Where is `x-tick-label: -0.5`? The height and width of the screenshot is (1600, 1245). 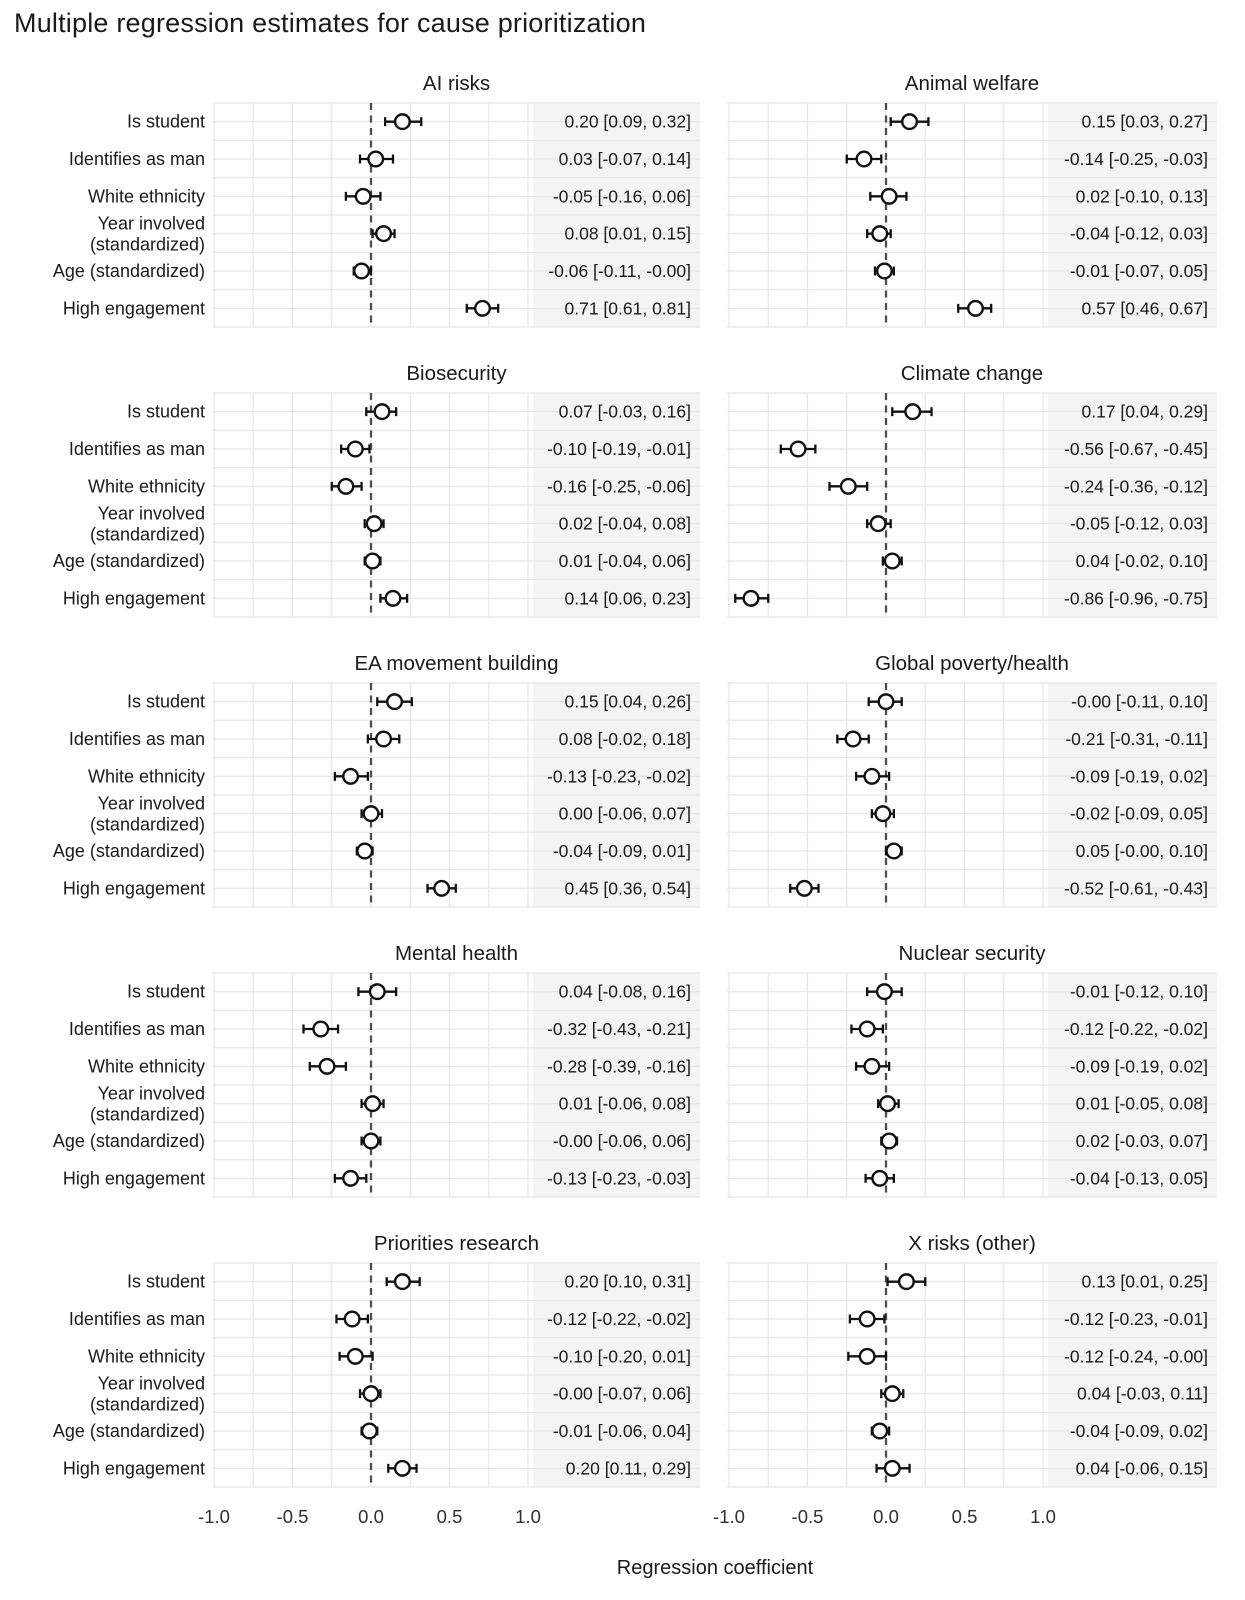 x-tick-label: -0.5 is located at coordinates (293, 1516).